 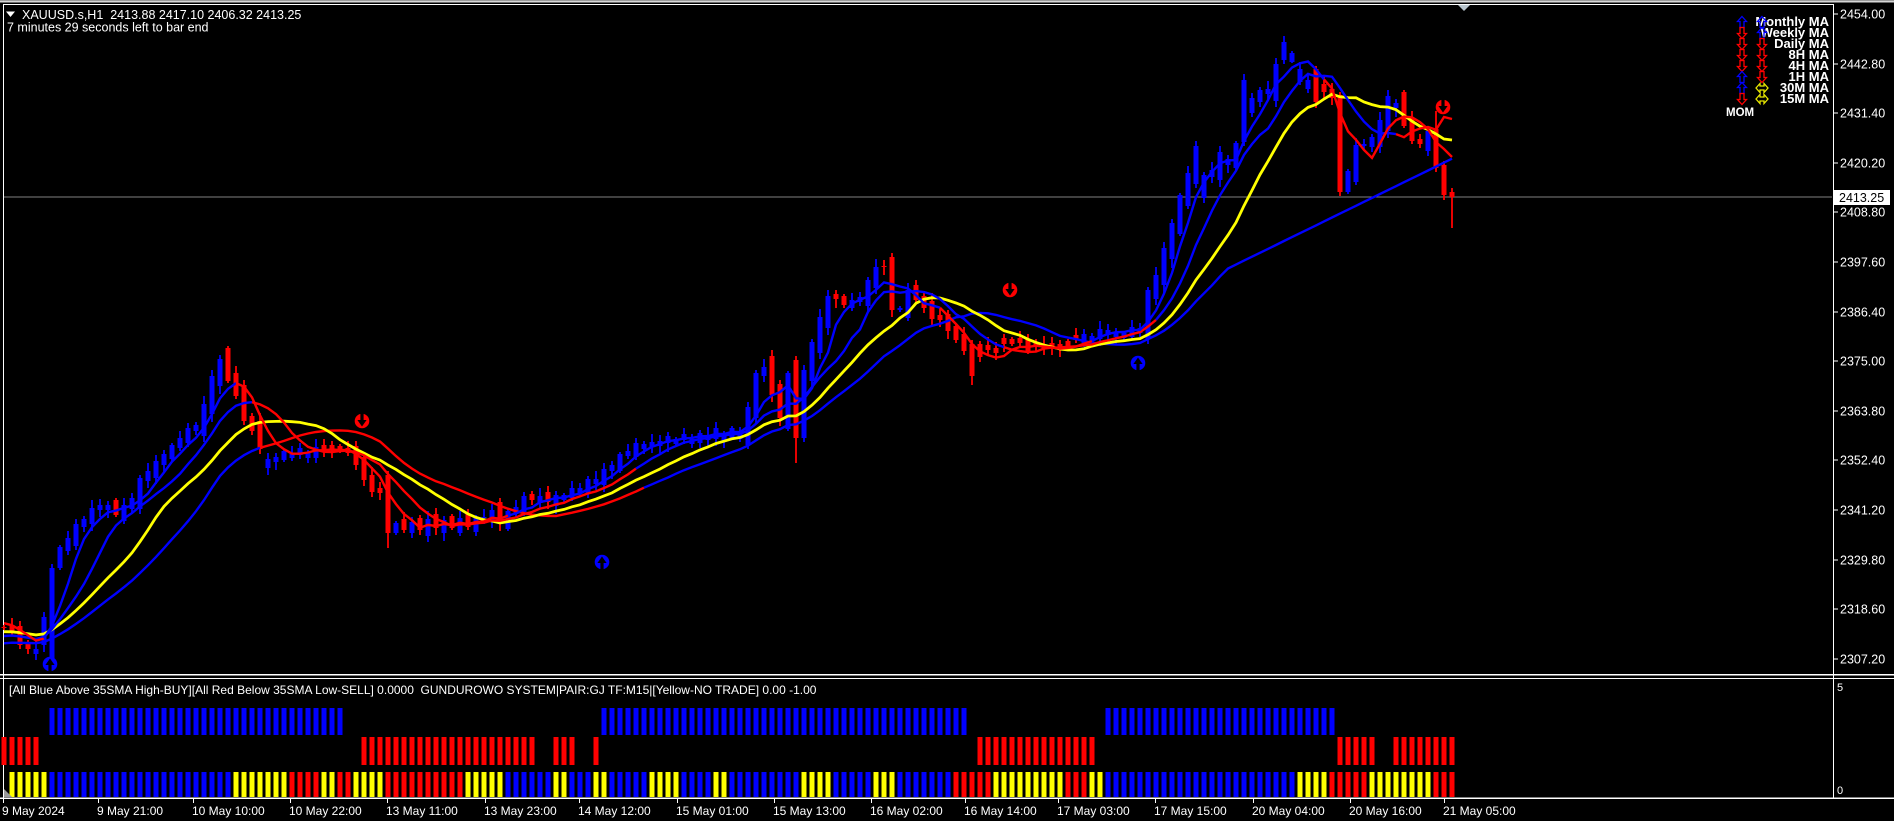 What do you see at coordinates (1809, 54) in the screenshot?
I see `svg-text: 8H MA` at bounding box center [1809, 54].